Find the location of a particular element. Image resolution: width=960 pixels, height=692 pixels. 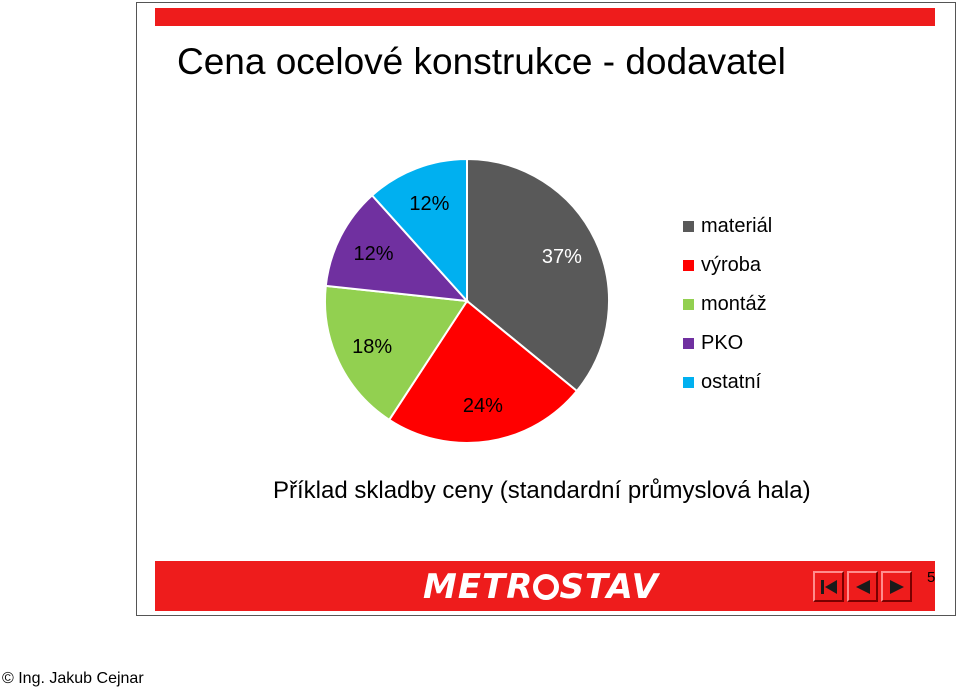

next-slide-button is located at coordinates (896, 586).